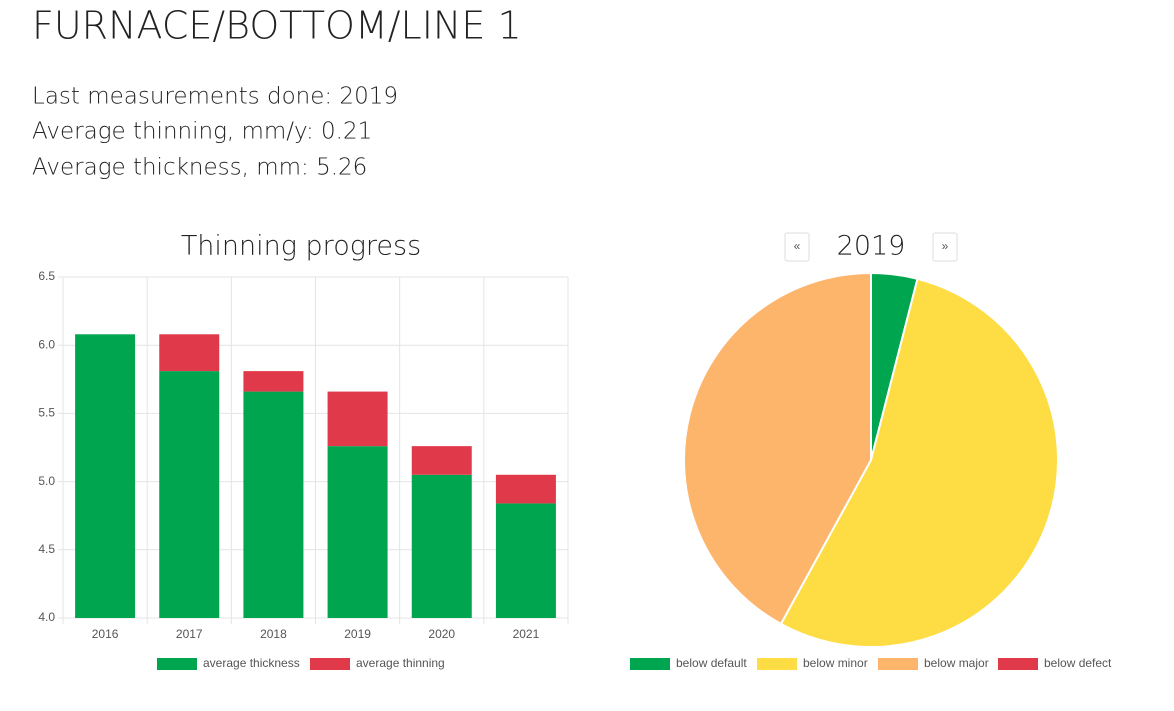  I want to click on legend-label: below defect, so click(1078, 663).